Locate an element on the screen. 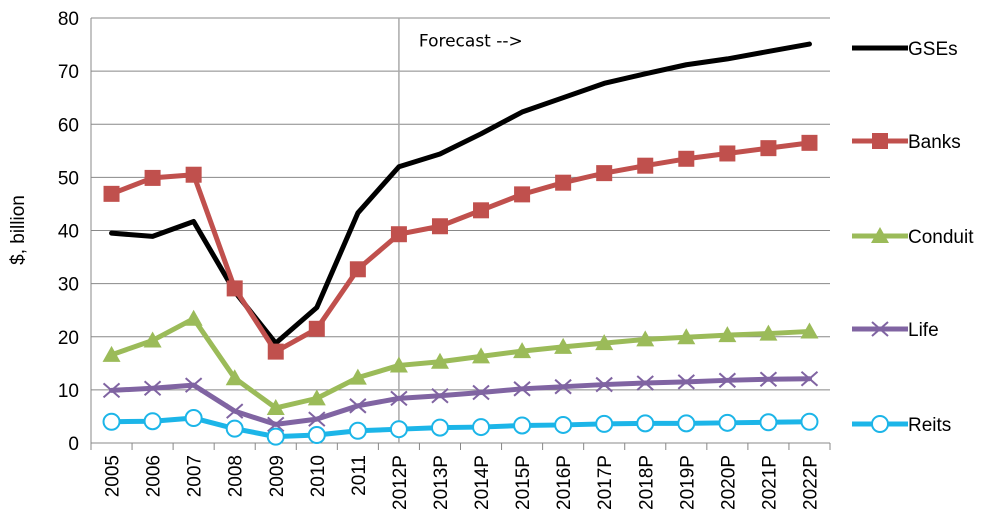 The height and width of the screenshot is (529, 995). legend-item-conduit: Conduit is located at coordinates (913, 237).